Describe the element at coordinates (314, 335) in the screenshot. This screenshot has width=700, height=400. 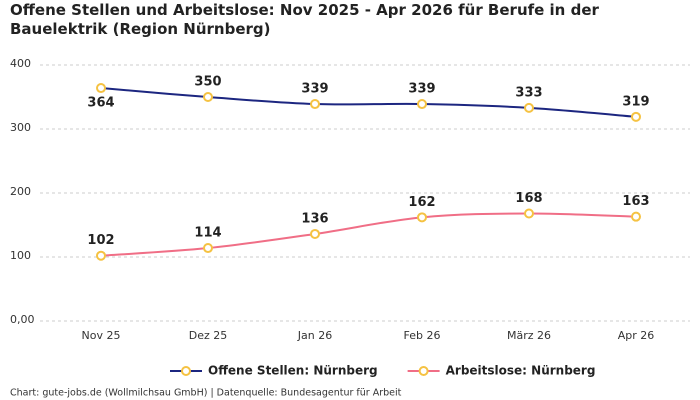
I see `x-tick-label: Jan 26` at that location.